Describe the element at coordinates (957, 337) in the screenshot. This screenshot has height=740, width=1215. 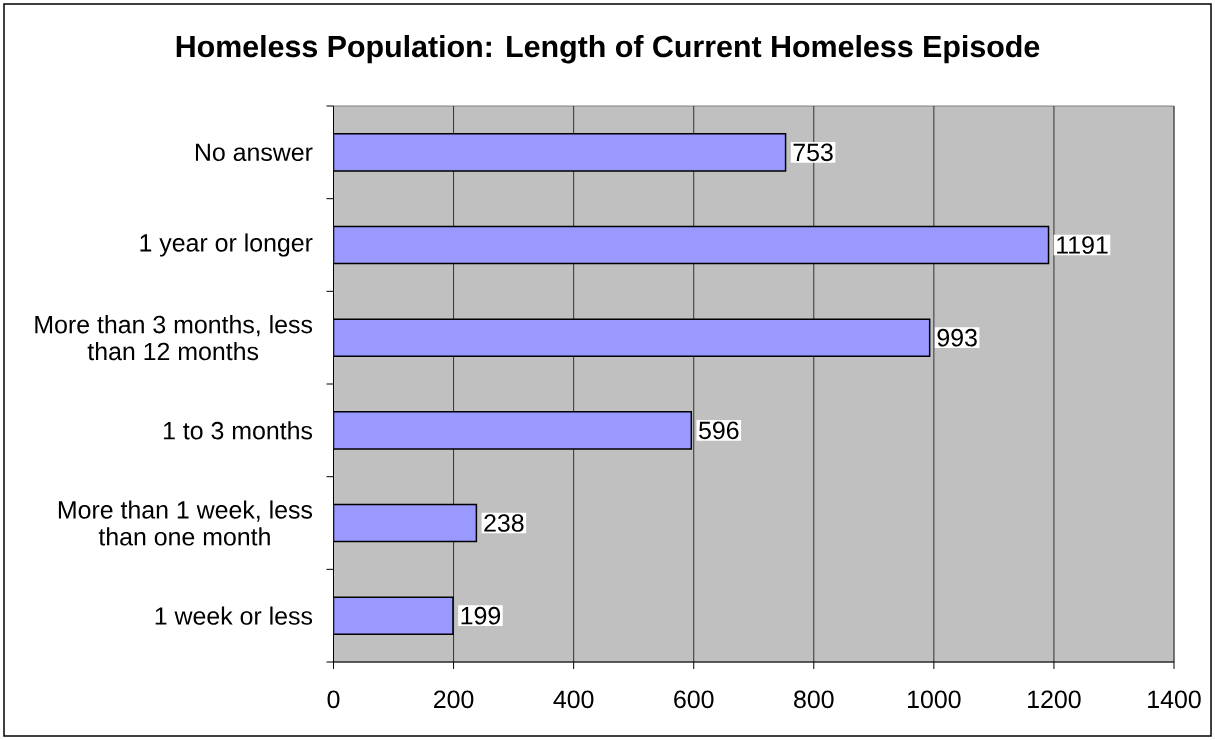
I see `data-label: 993` at that location.